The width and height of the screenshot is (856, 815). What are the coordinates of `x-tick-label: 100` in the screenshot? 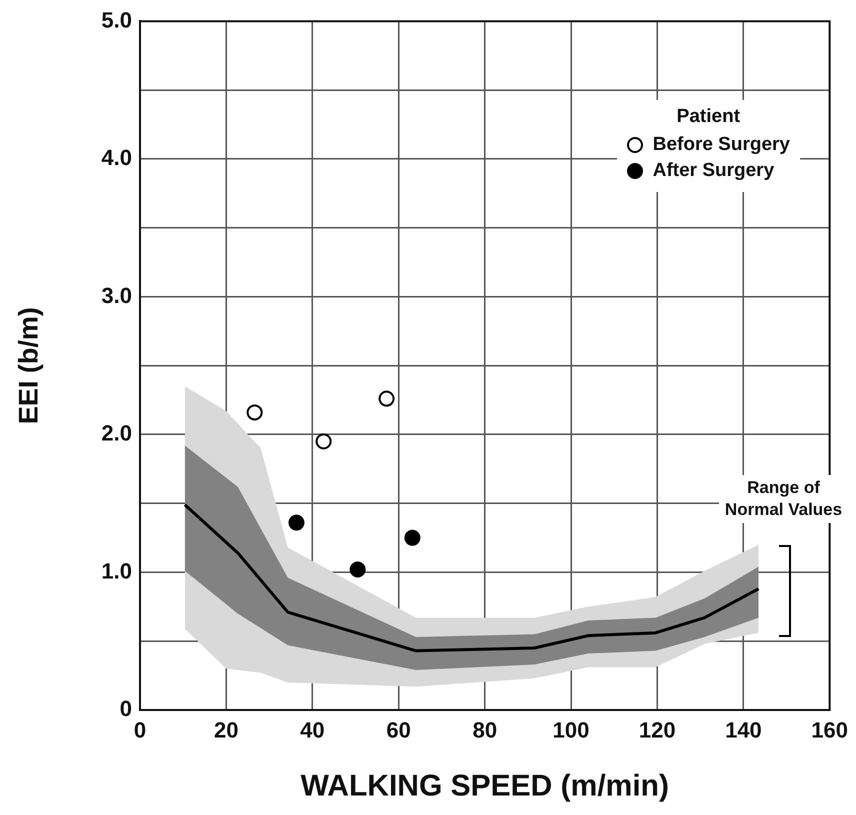 It's located at (571, 729).